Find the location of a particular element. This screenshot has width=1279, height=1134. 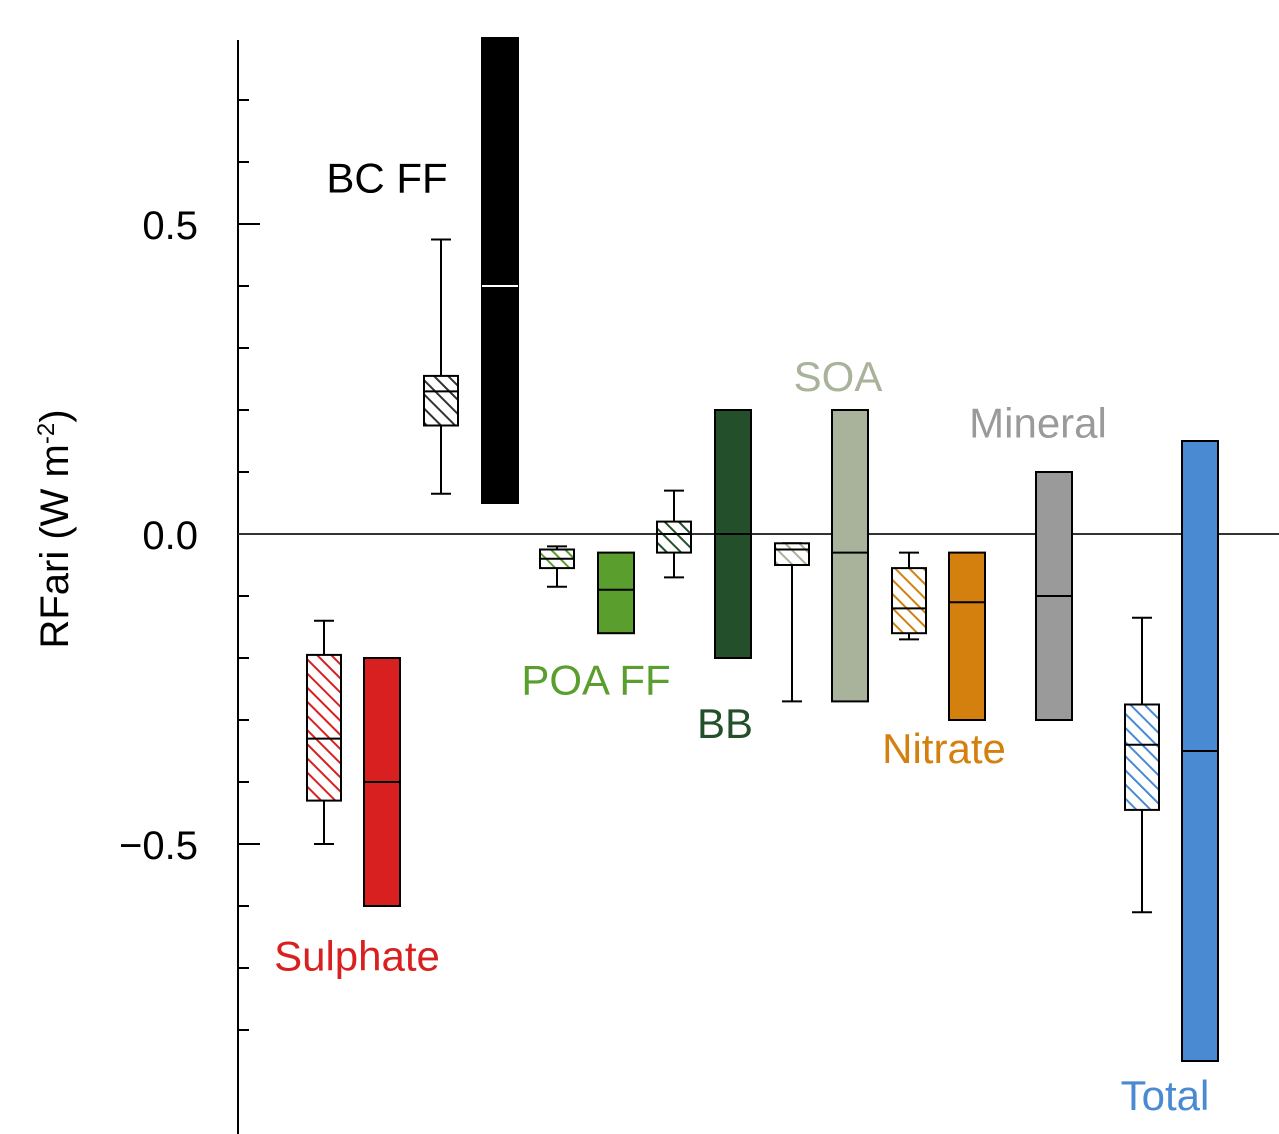

y-tick-label: 0.5 is located at coordinates (170, 226).